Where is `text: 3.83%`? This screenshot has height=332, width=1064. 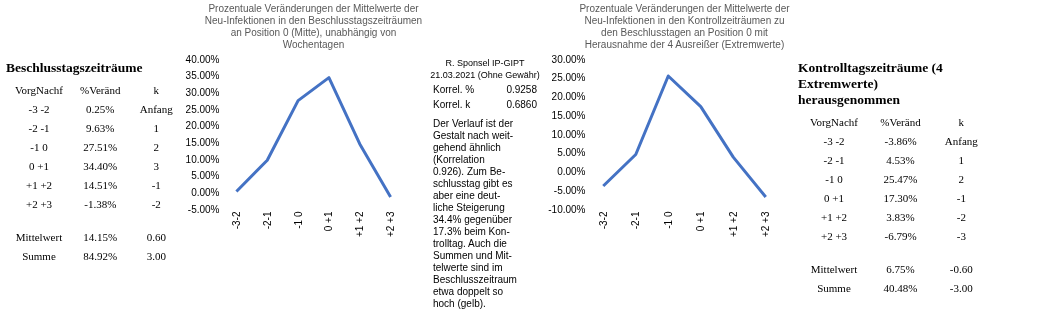
text: 3.83% is located at coordinates (900, 217).